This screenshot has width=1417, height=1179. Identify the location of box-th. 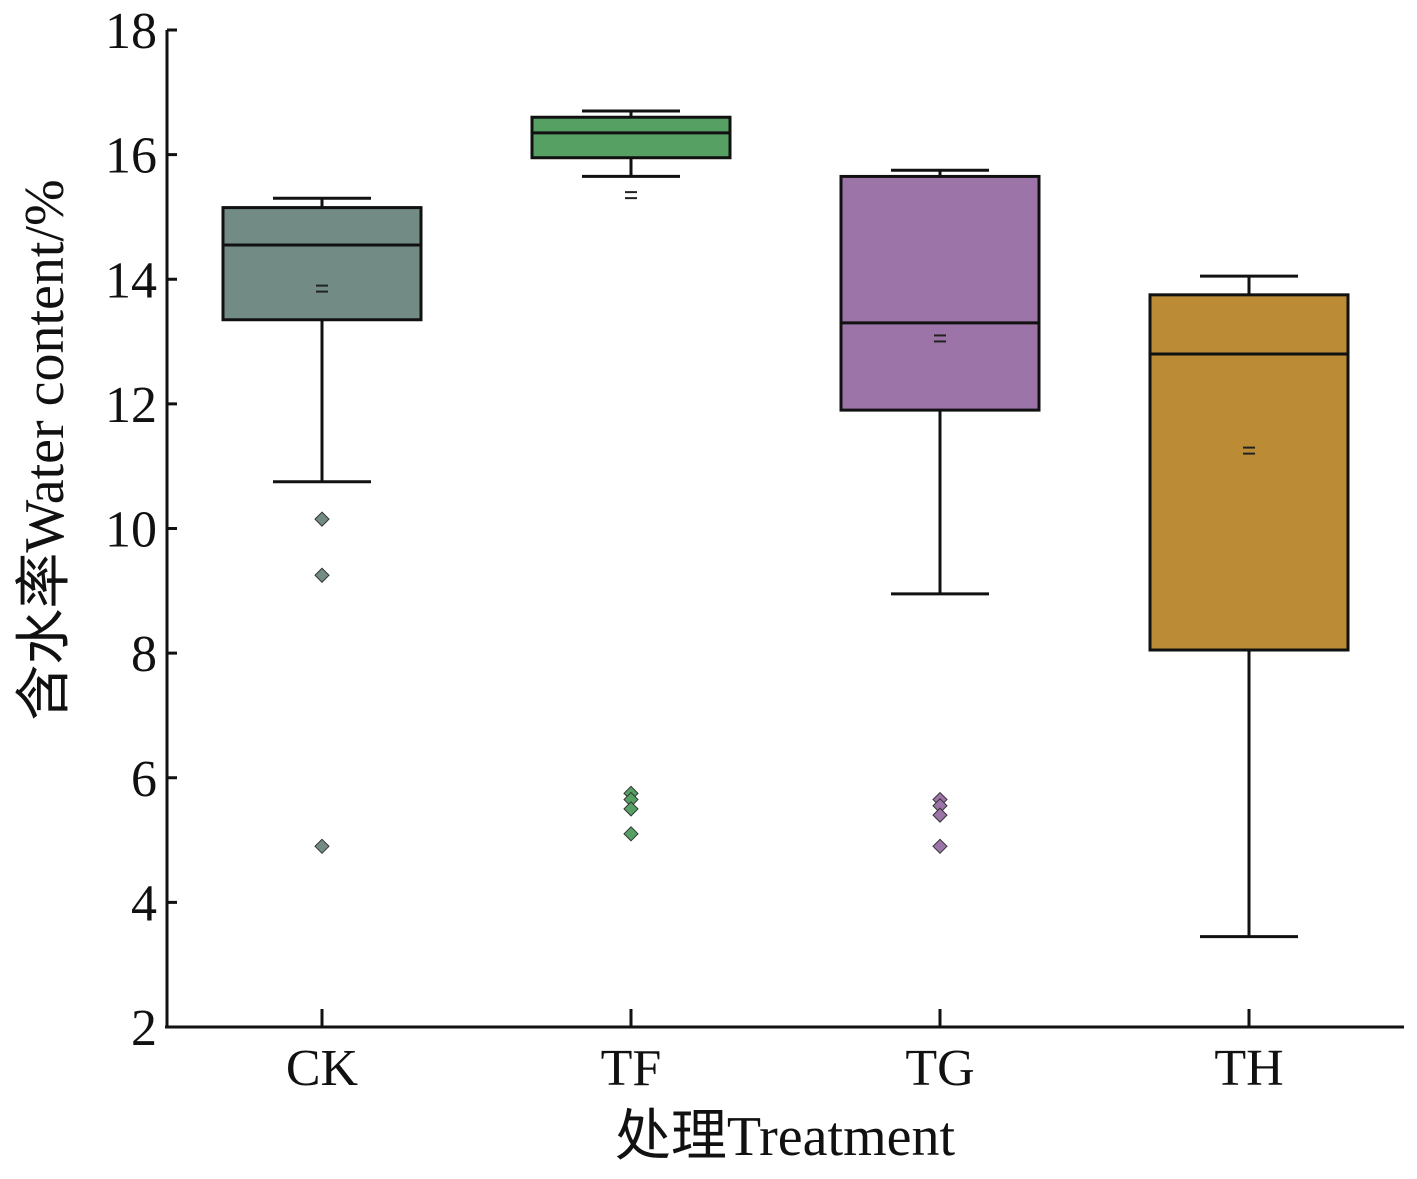
(1249, 606).